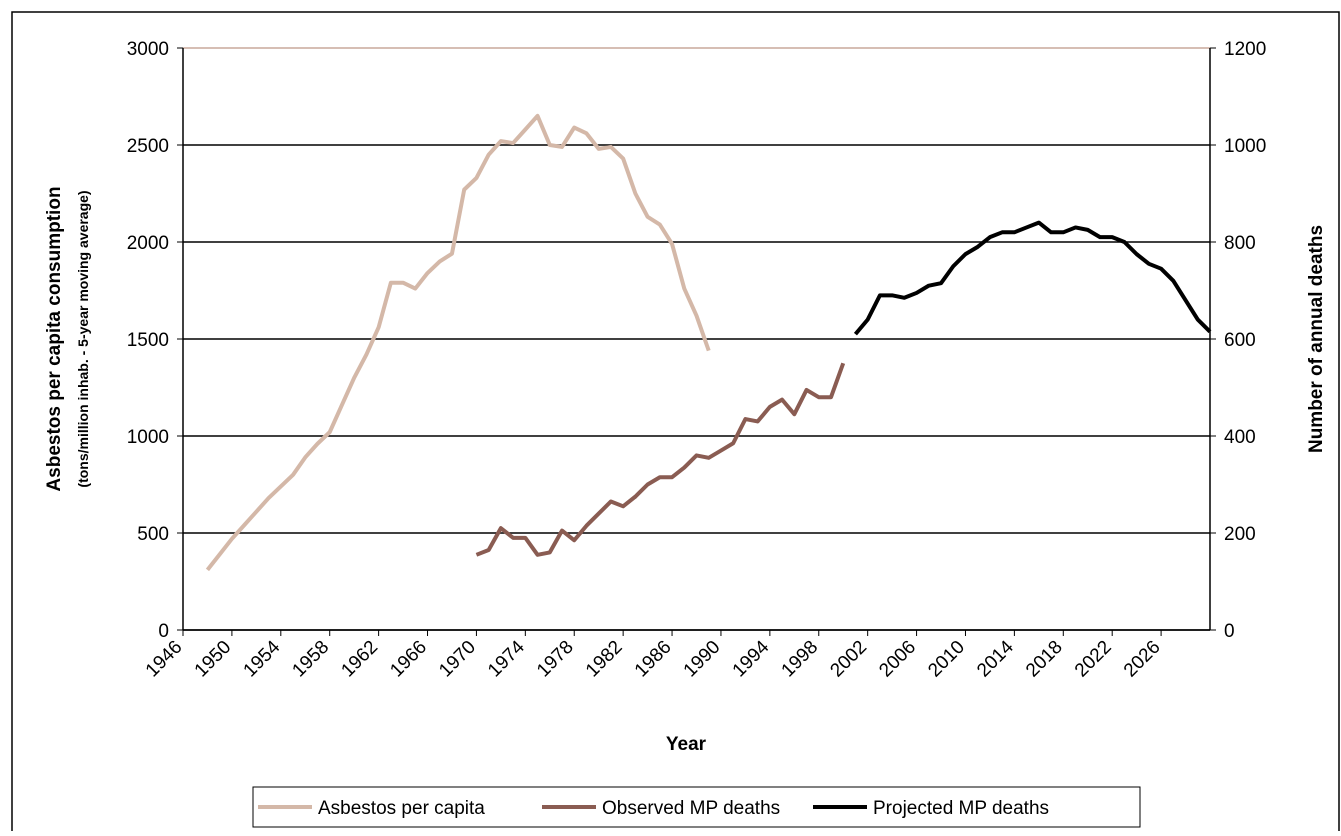  I want to click on y2-tick-label: 1200, so click(1245, 49).